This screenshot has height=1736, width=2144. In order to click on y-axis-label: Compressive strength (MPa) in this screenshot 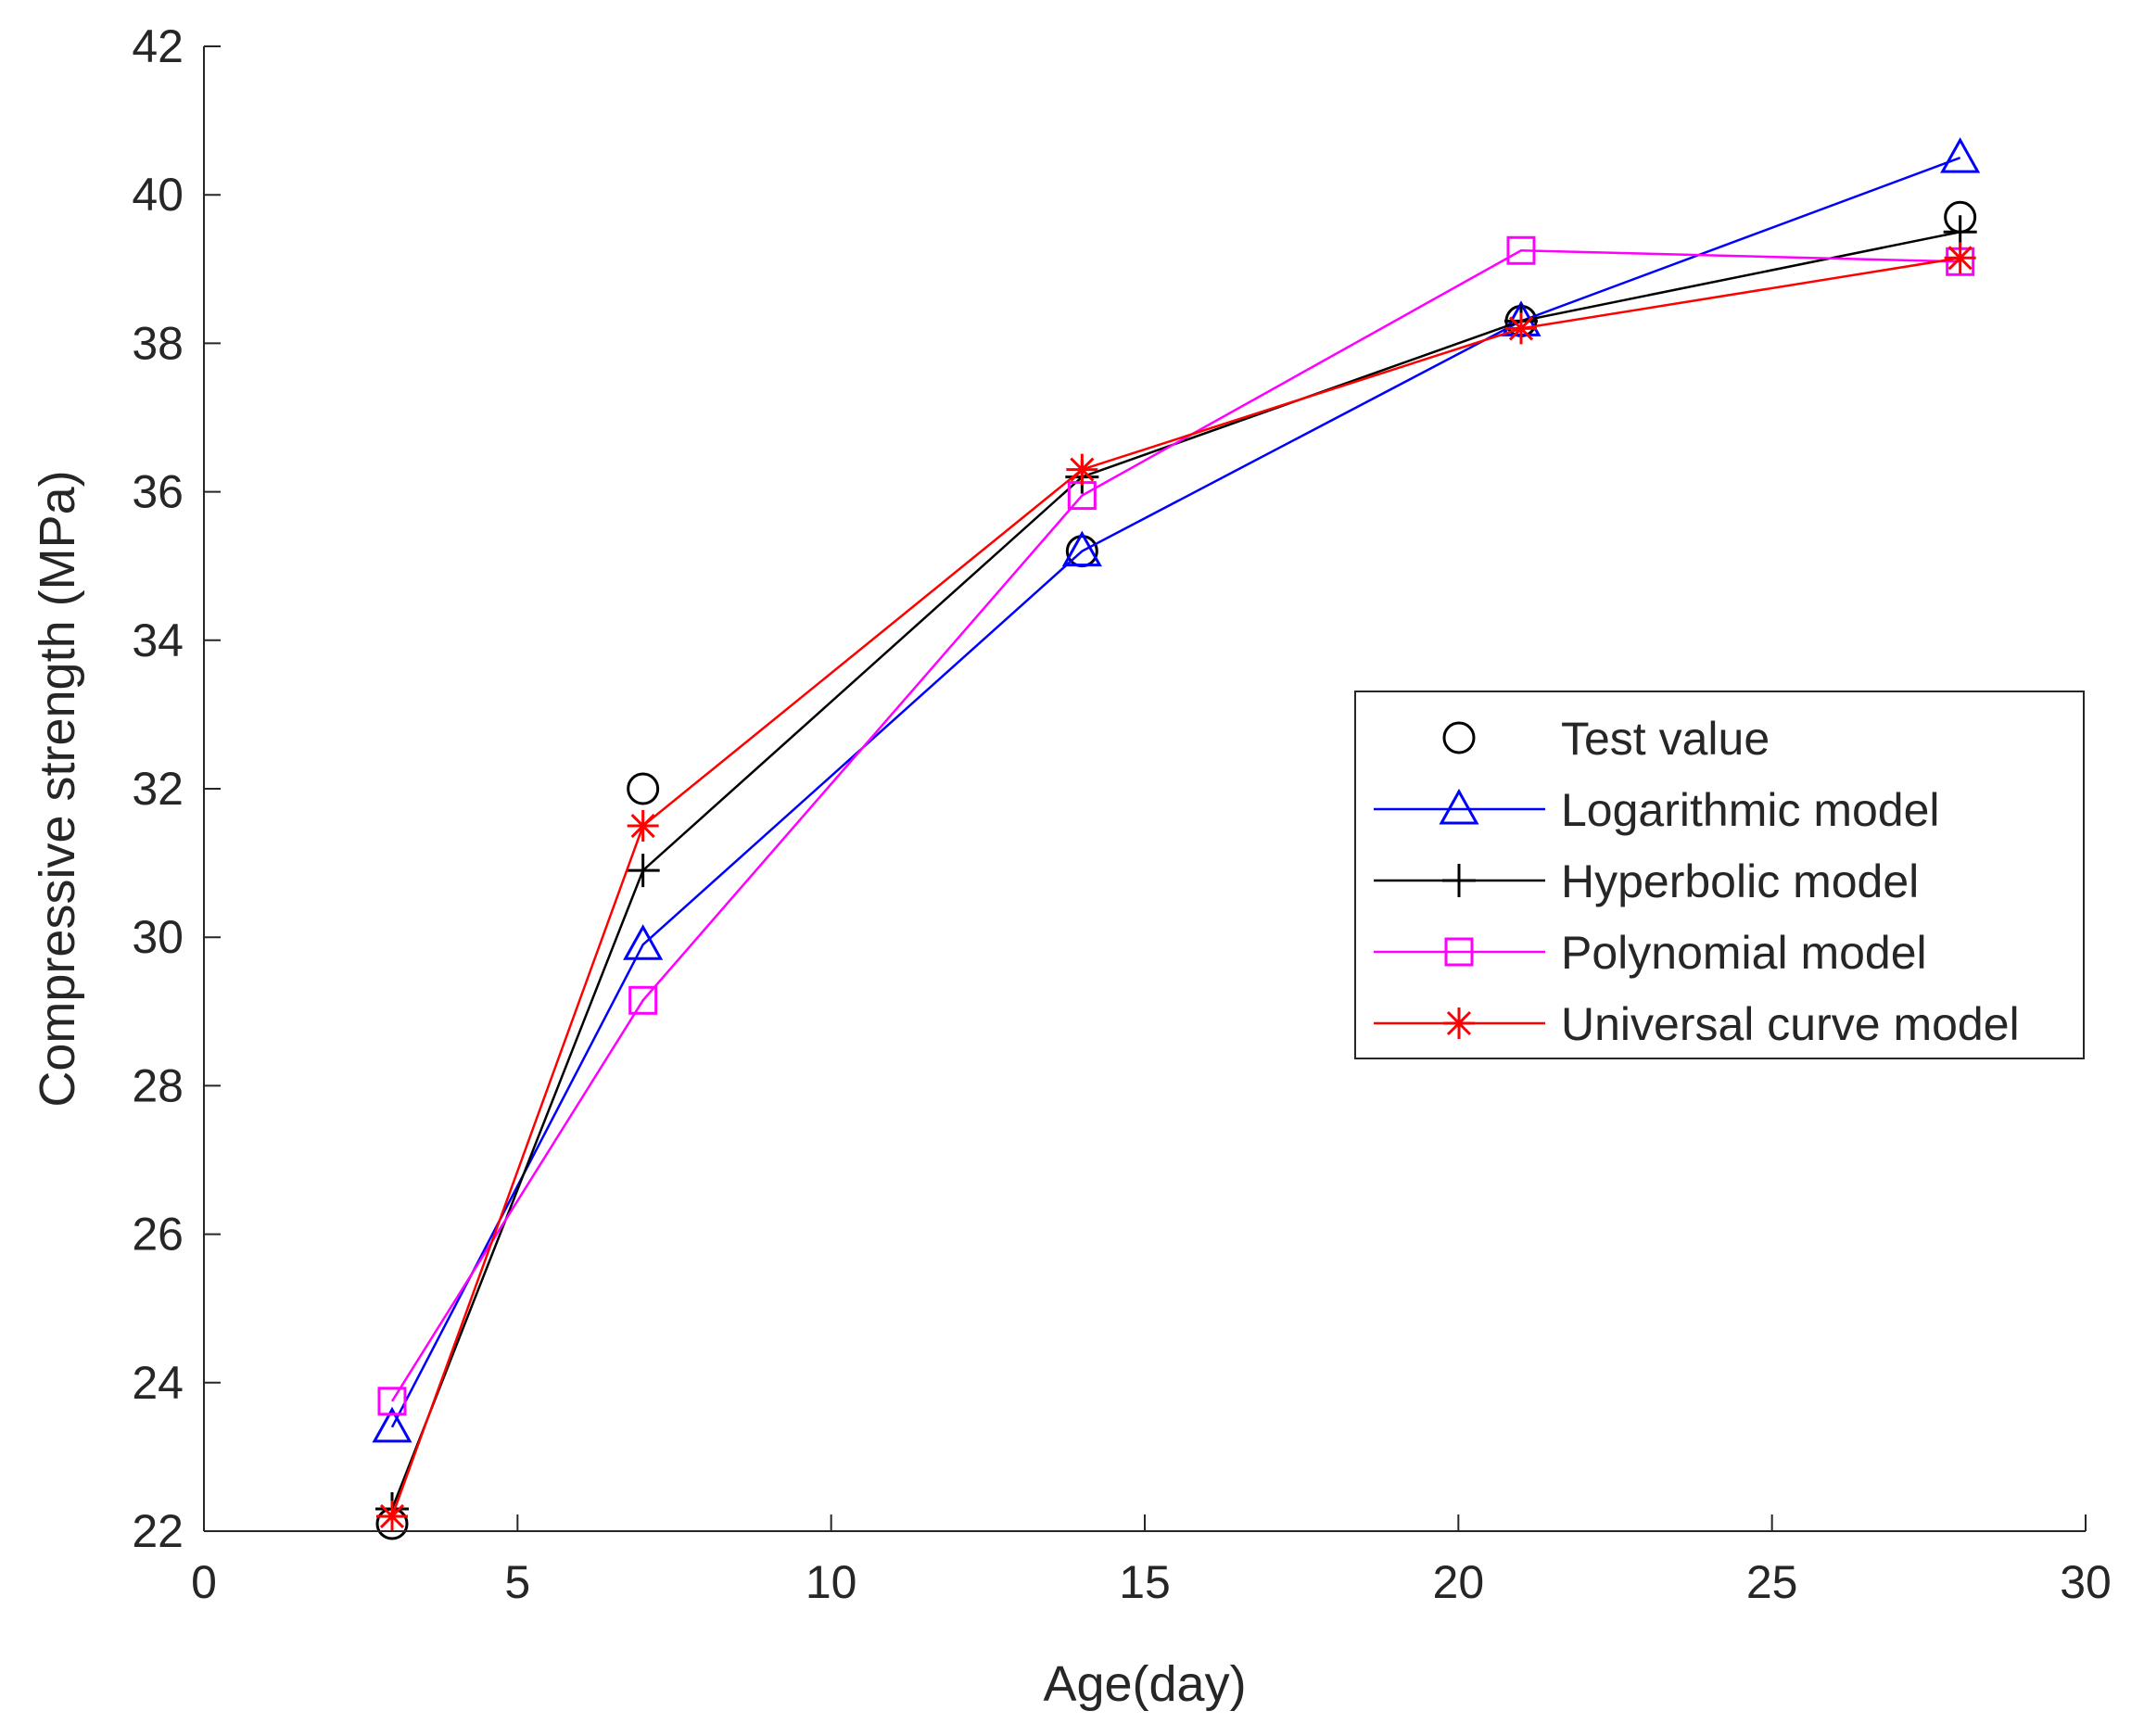, I will do `click(57, 788)`.